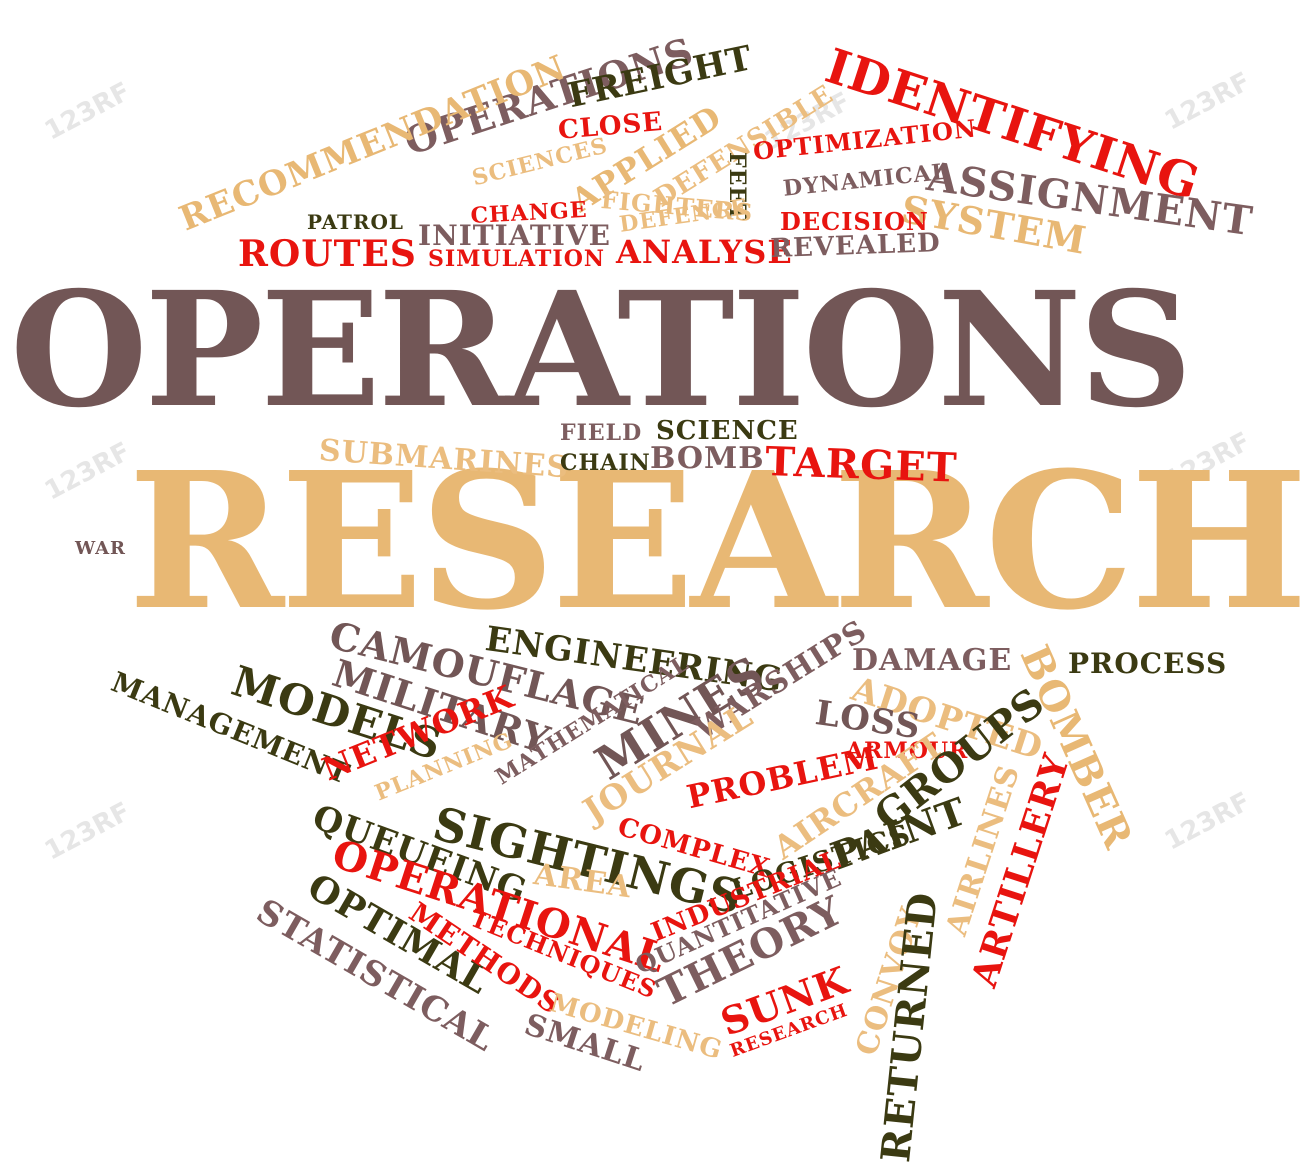 The width and height of the screenshot is (1300, 1173). I want to click on word-science: SCIENCE, so click(727, 431).